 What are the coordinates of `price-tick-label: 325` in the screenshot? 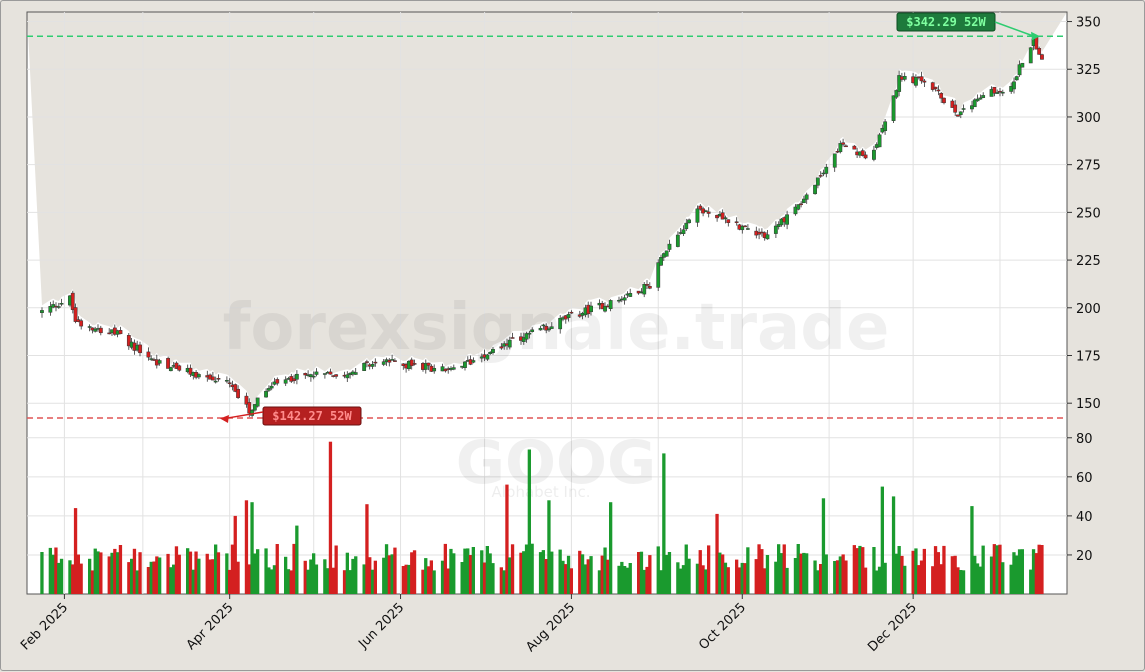 It's located at (1088, 70).